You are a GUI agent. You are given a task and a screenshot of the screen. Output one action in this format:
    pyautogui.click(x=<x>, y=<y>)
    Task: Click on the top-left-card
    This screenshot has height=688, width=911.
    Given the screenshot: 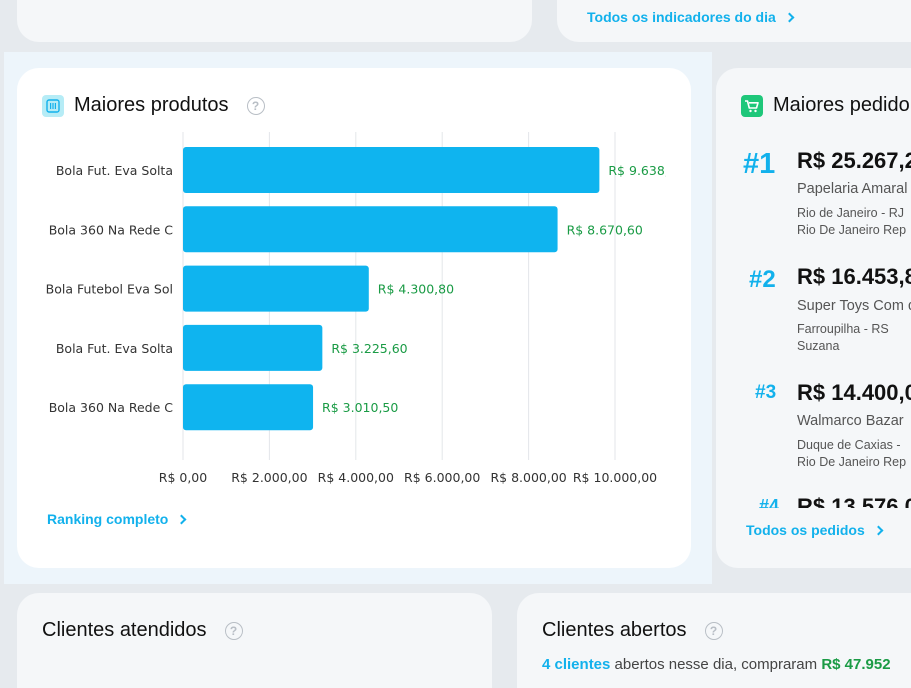 What is the action you would take?
    pyautogui.click(x=274, y=21)
    